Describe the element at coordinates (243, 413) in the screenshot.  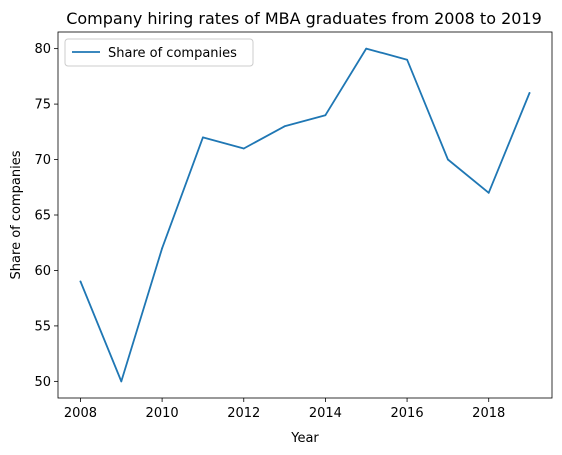
I see `x-tick-label: 2012` at that location.